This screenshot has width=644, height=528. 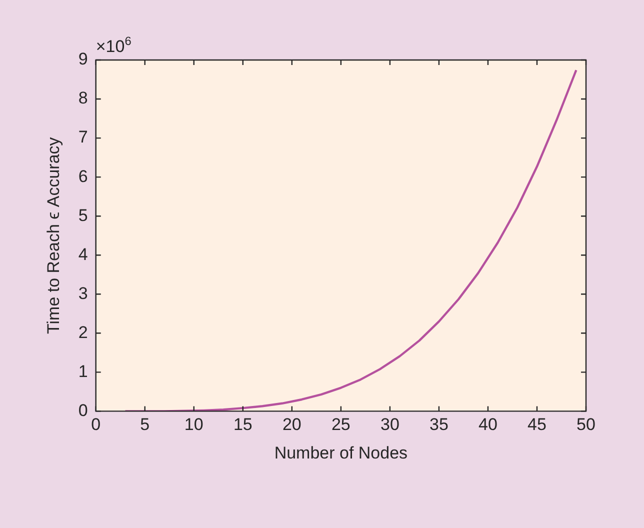 What do you see at coordinates (83, 215) in the screenshot?
I see `y-tick-label: 5` at bounding box center [83, 215].